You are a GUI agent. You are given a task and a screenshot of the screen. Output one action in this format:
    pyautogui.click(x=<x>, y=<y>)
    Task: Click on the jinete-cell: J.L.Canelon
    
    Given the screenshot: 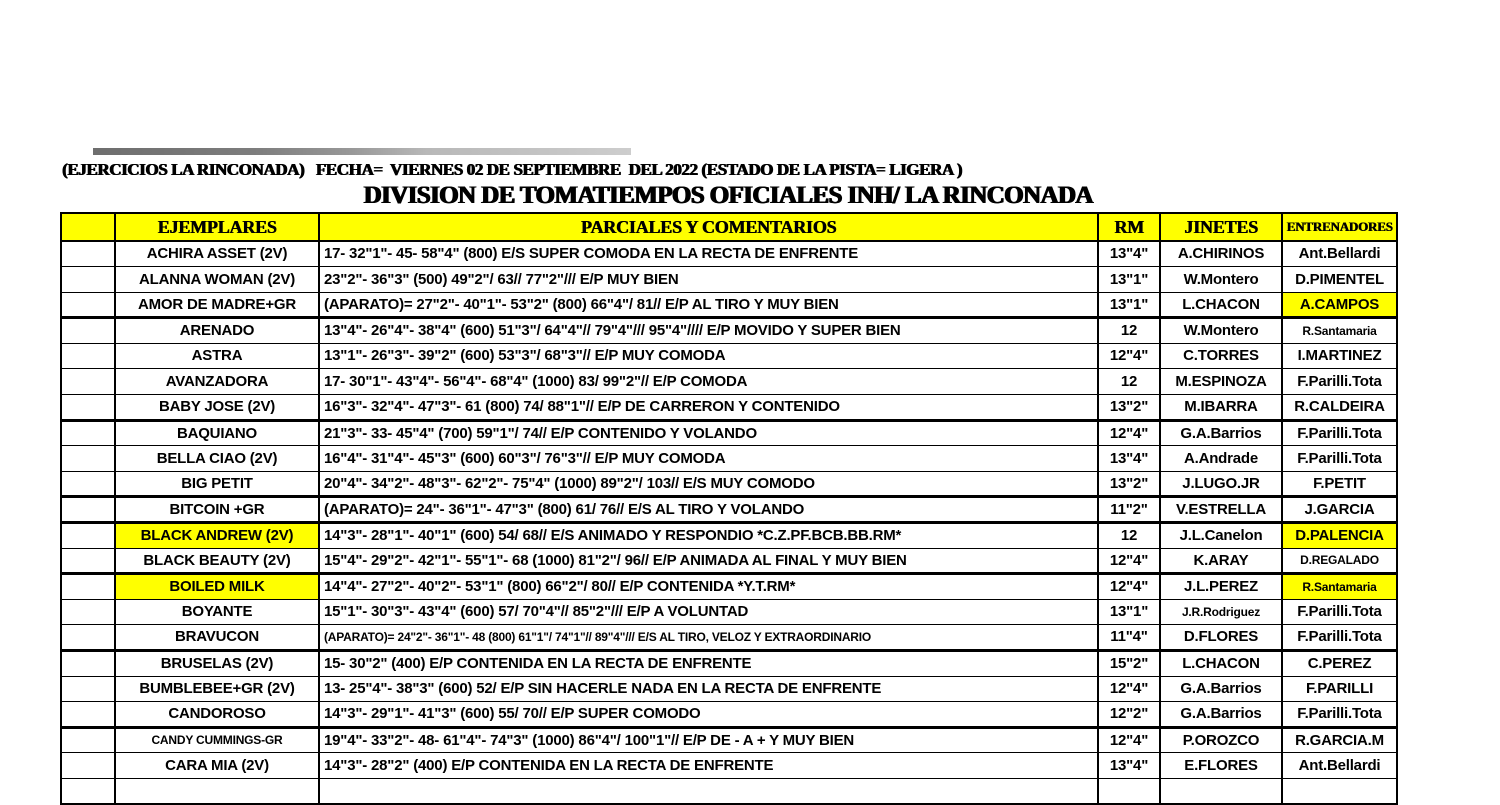 What is the action you would take?
    pyautogui.click(x=1221, y=535)
    